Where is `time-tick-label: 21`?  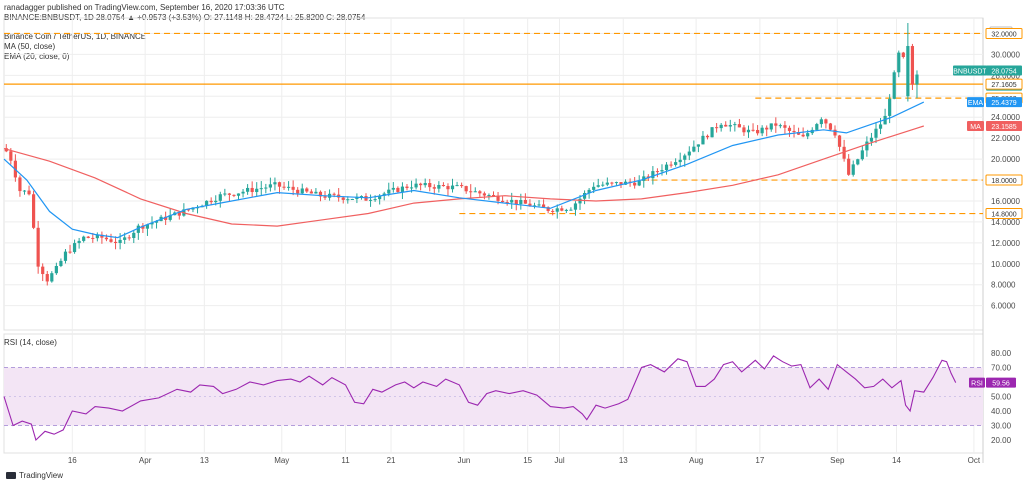 time-tick-label: 21 is located at coordinates (391, 460).